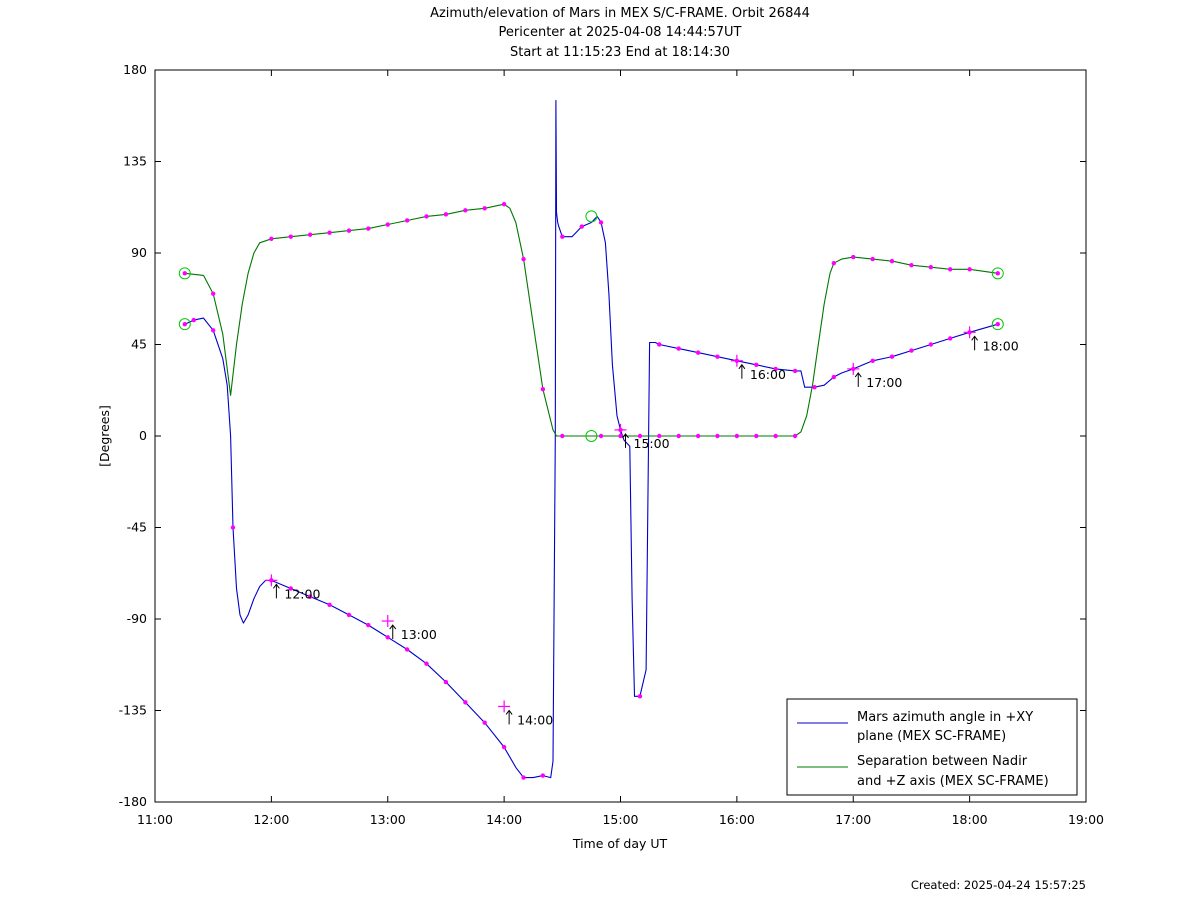 This screenshot has height=901, width=1200. I want to click on x-tick-label: 17:00, so click(853, 819).